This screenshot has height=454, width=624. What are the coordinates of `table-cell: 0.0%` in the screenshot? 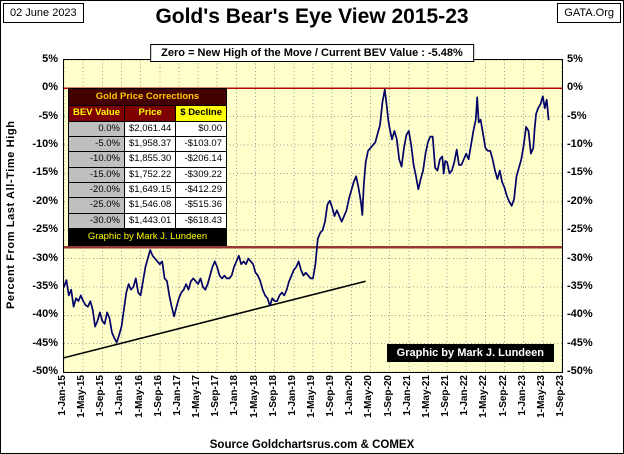 It's located at (96, 129).